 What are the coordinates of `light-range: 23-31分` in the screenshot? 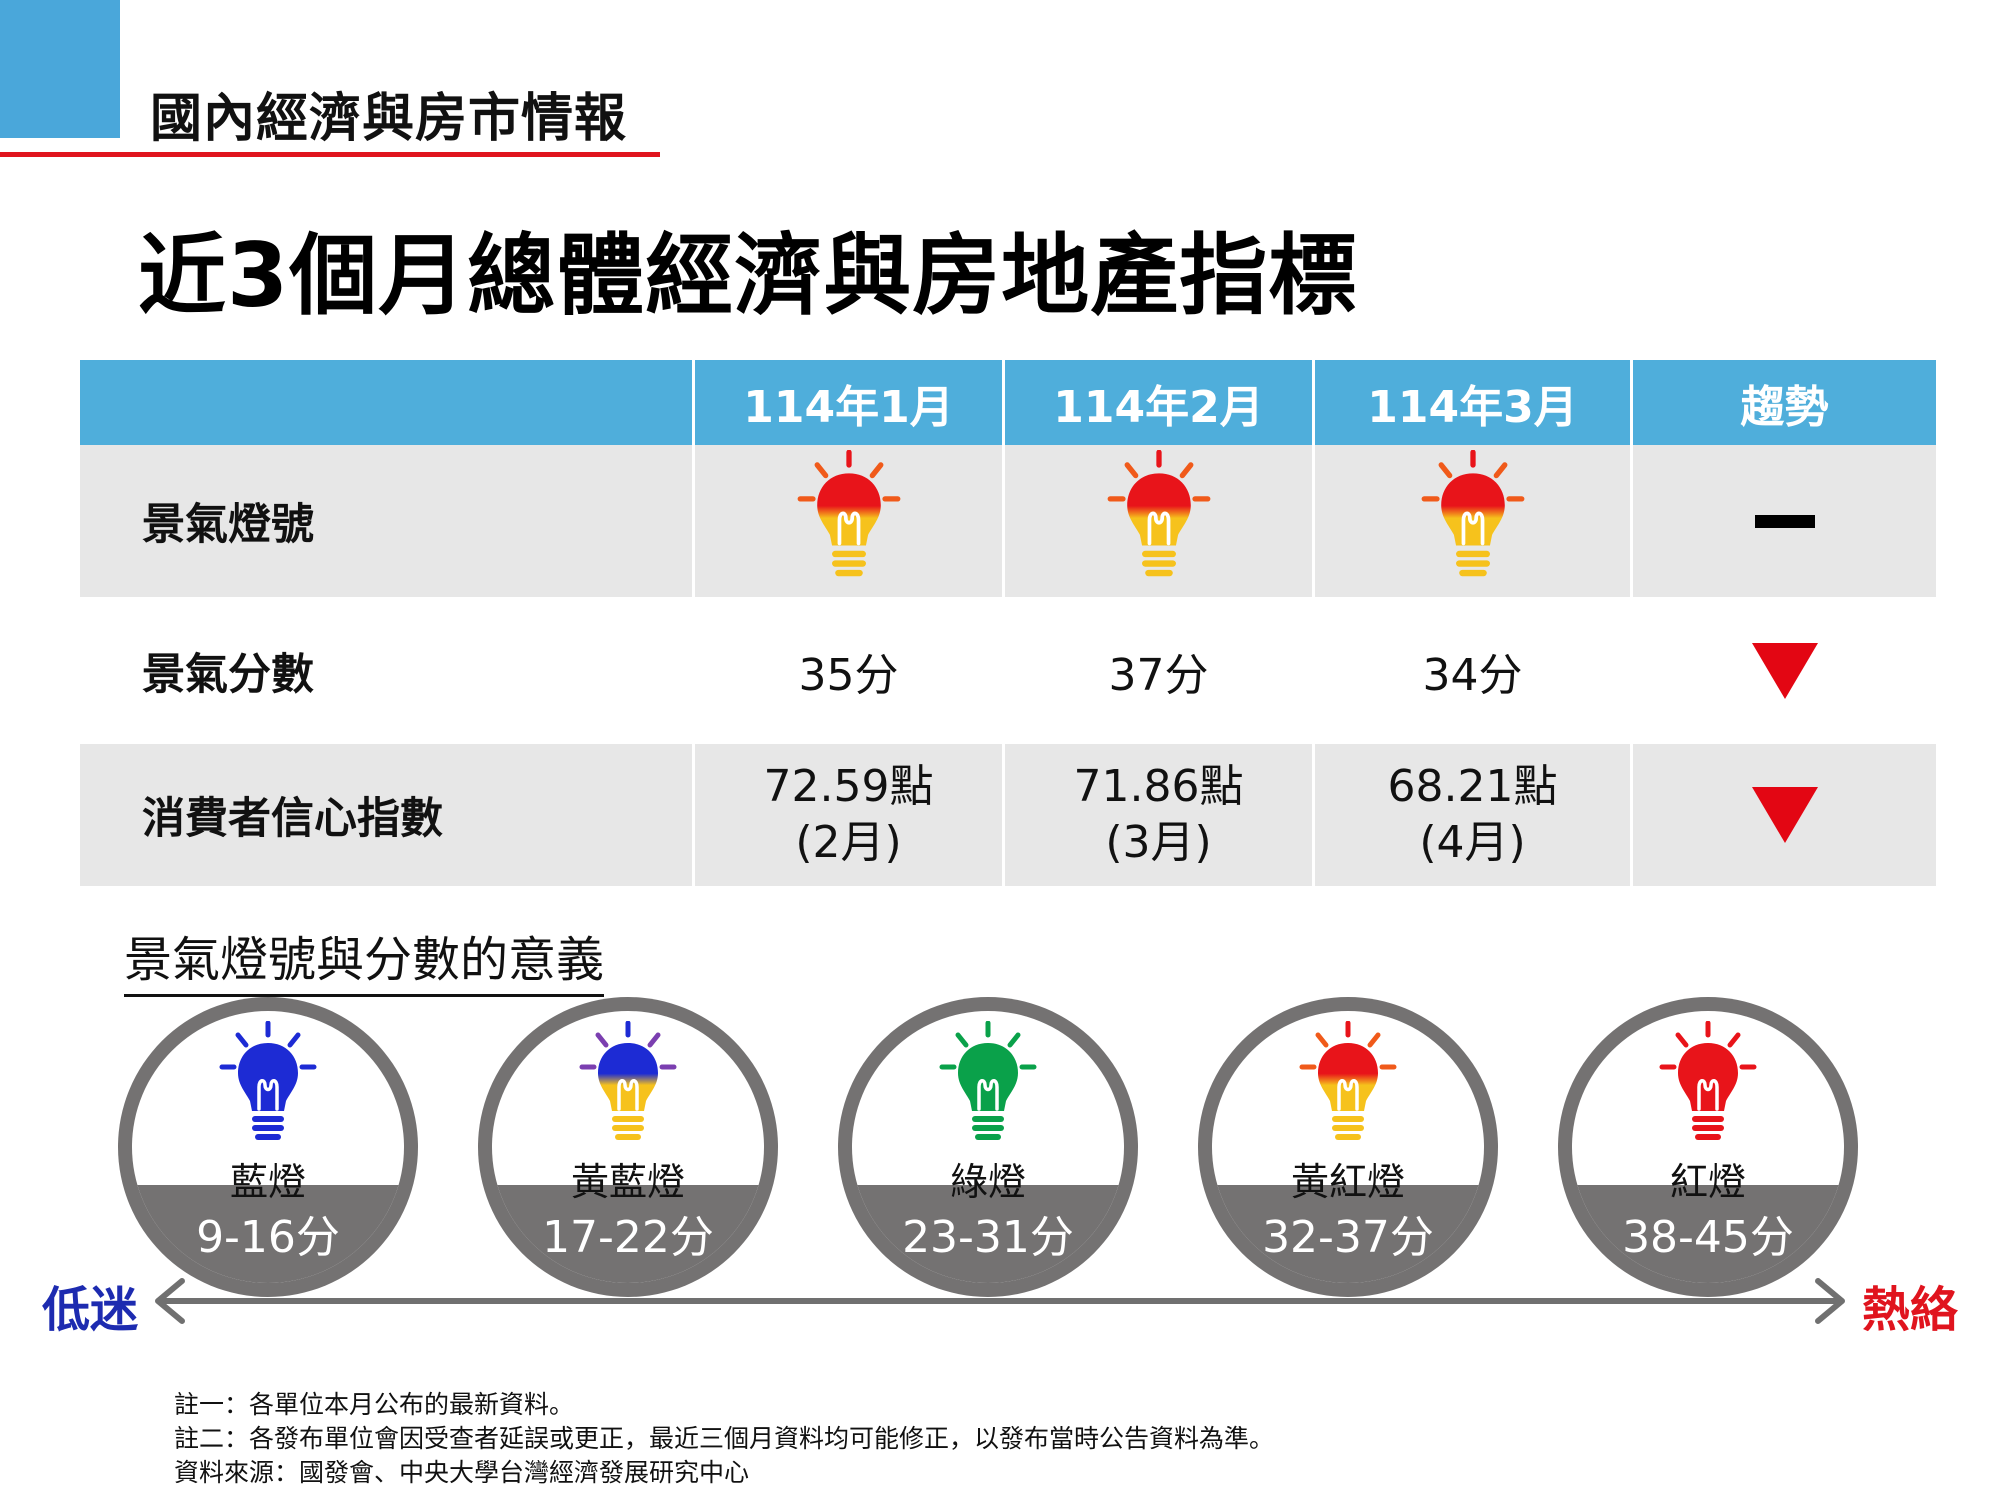 It's located at (988, 1237).